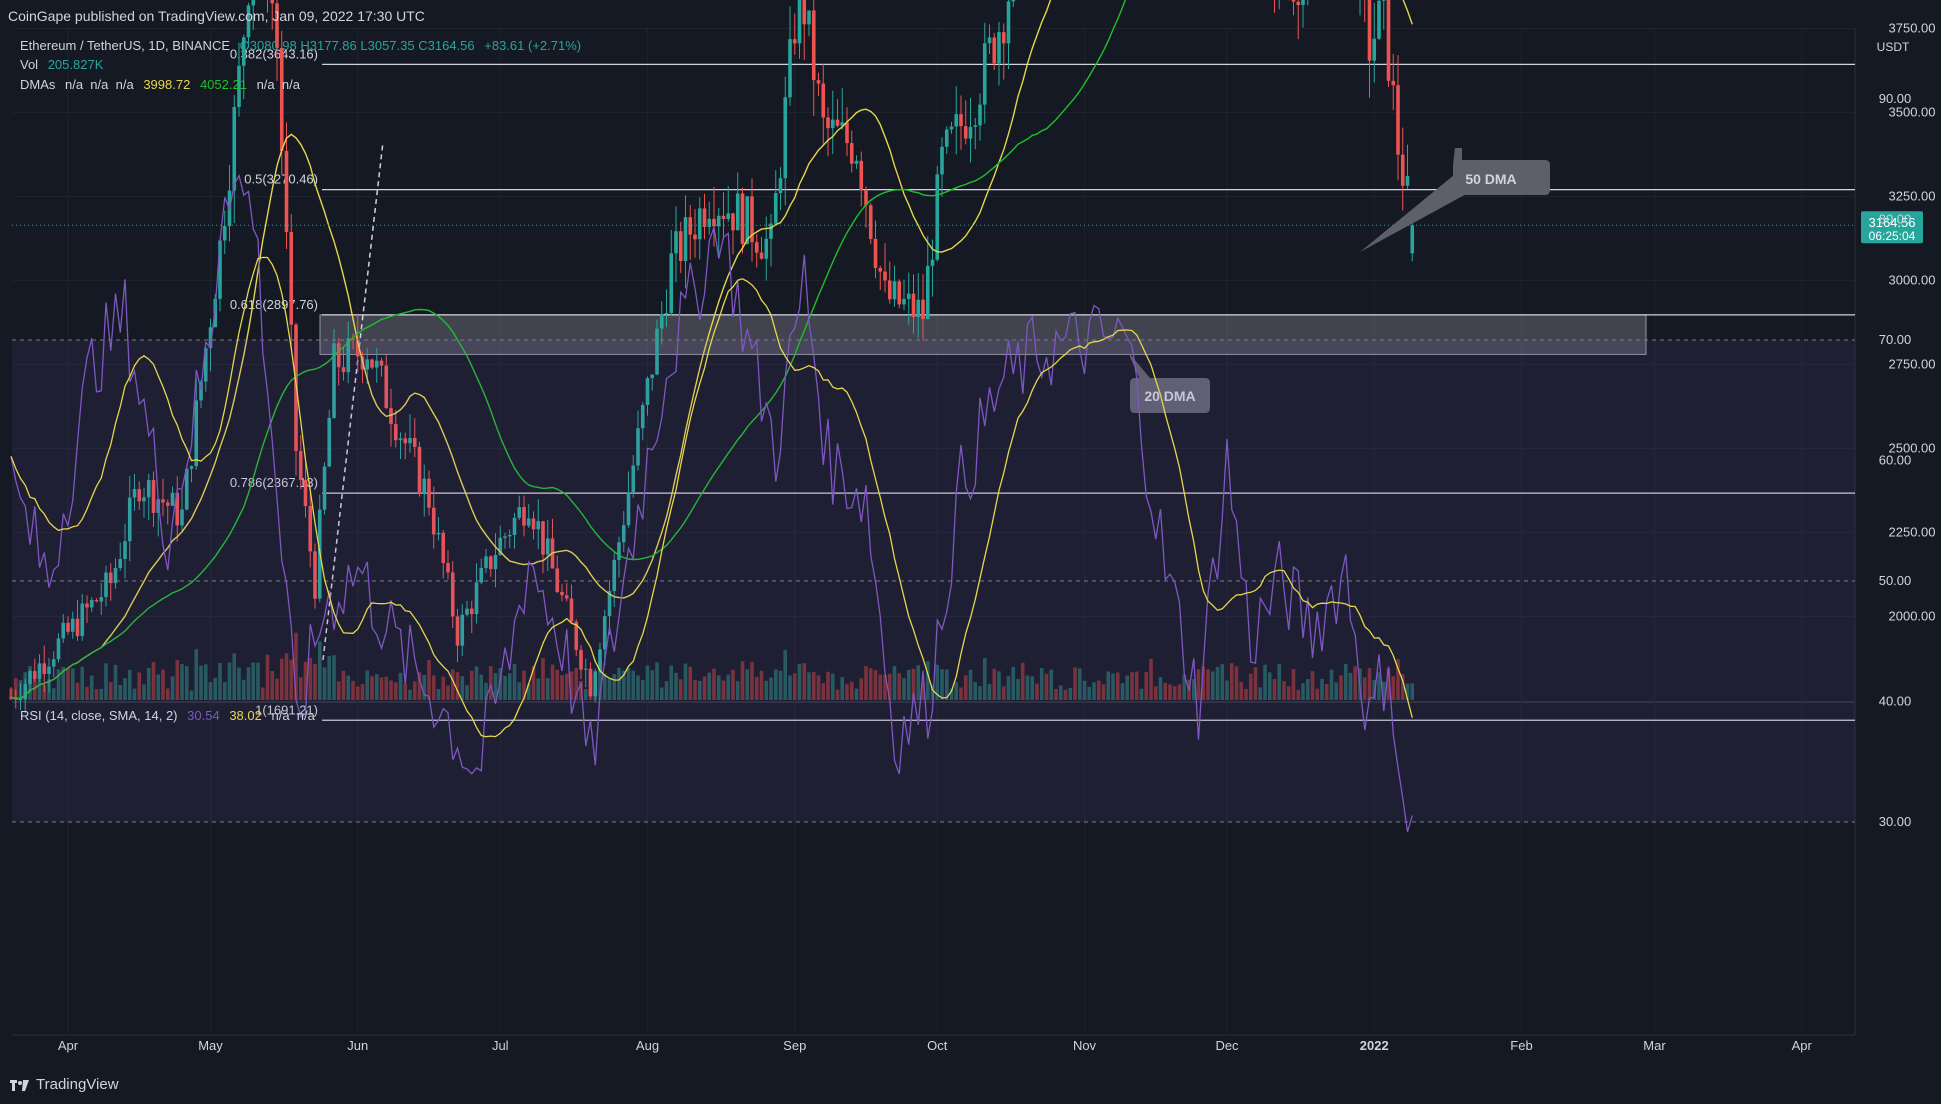 This screenshot has height=1104, width=1941. Describe the element at coordinates (1170, 395) in the screenshot. I see `dma20-callout-box` at that location.